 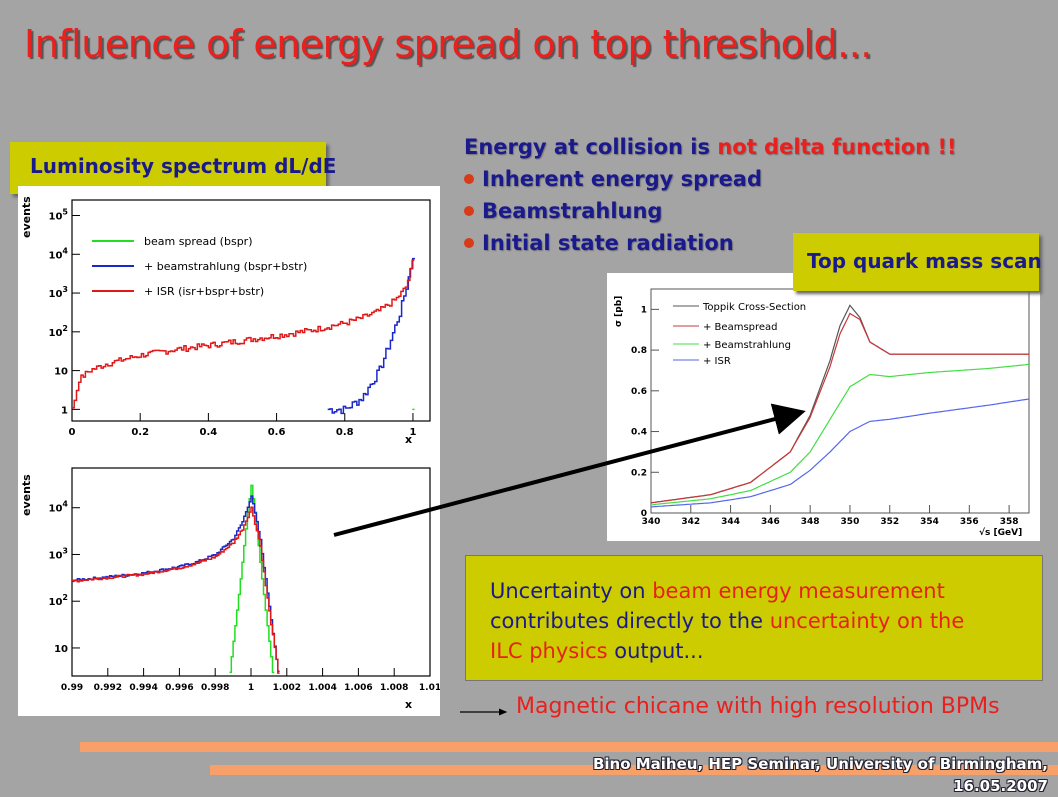 I want to click on bullet-item: Initial state radiation, so click(x=710, y=243).